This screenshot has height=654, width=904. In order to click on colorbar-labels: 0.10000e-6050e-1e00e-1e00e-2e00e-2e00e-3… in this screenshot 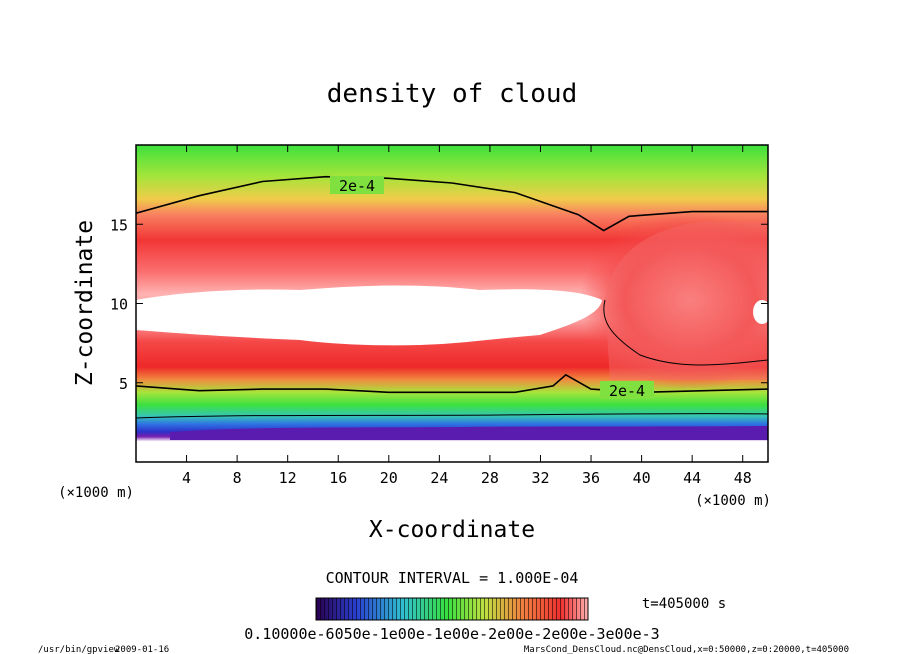, I will do `click(451, 634)`.